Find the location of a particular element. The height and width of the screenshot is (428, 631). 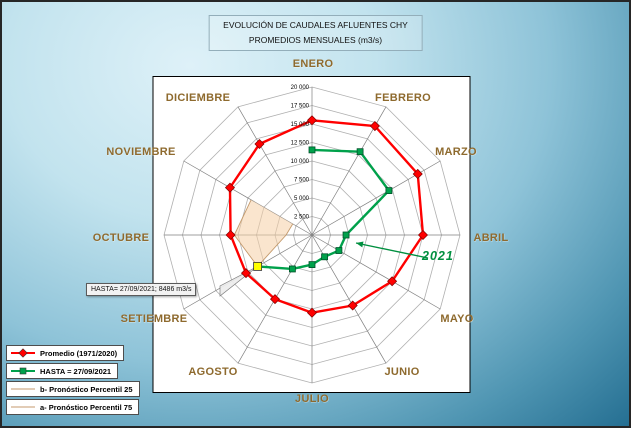

forecast-fan is located at coordinates (263, 233).